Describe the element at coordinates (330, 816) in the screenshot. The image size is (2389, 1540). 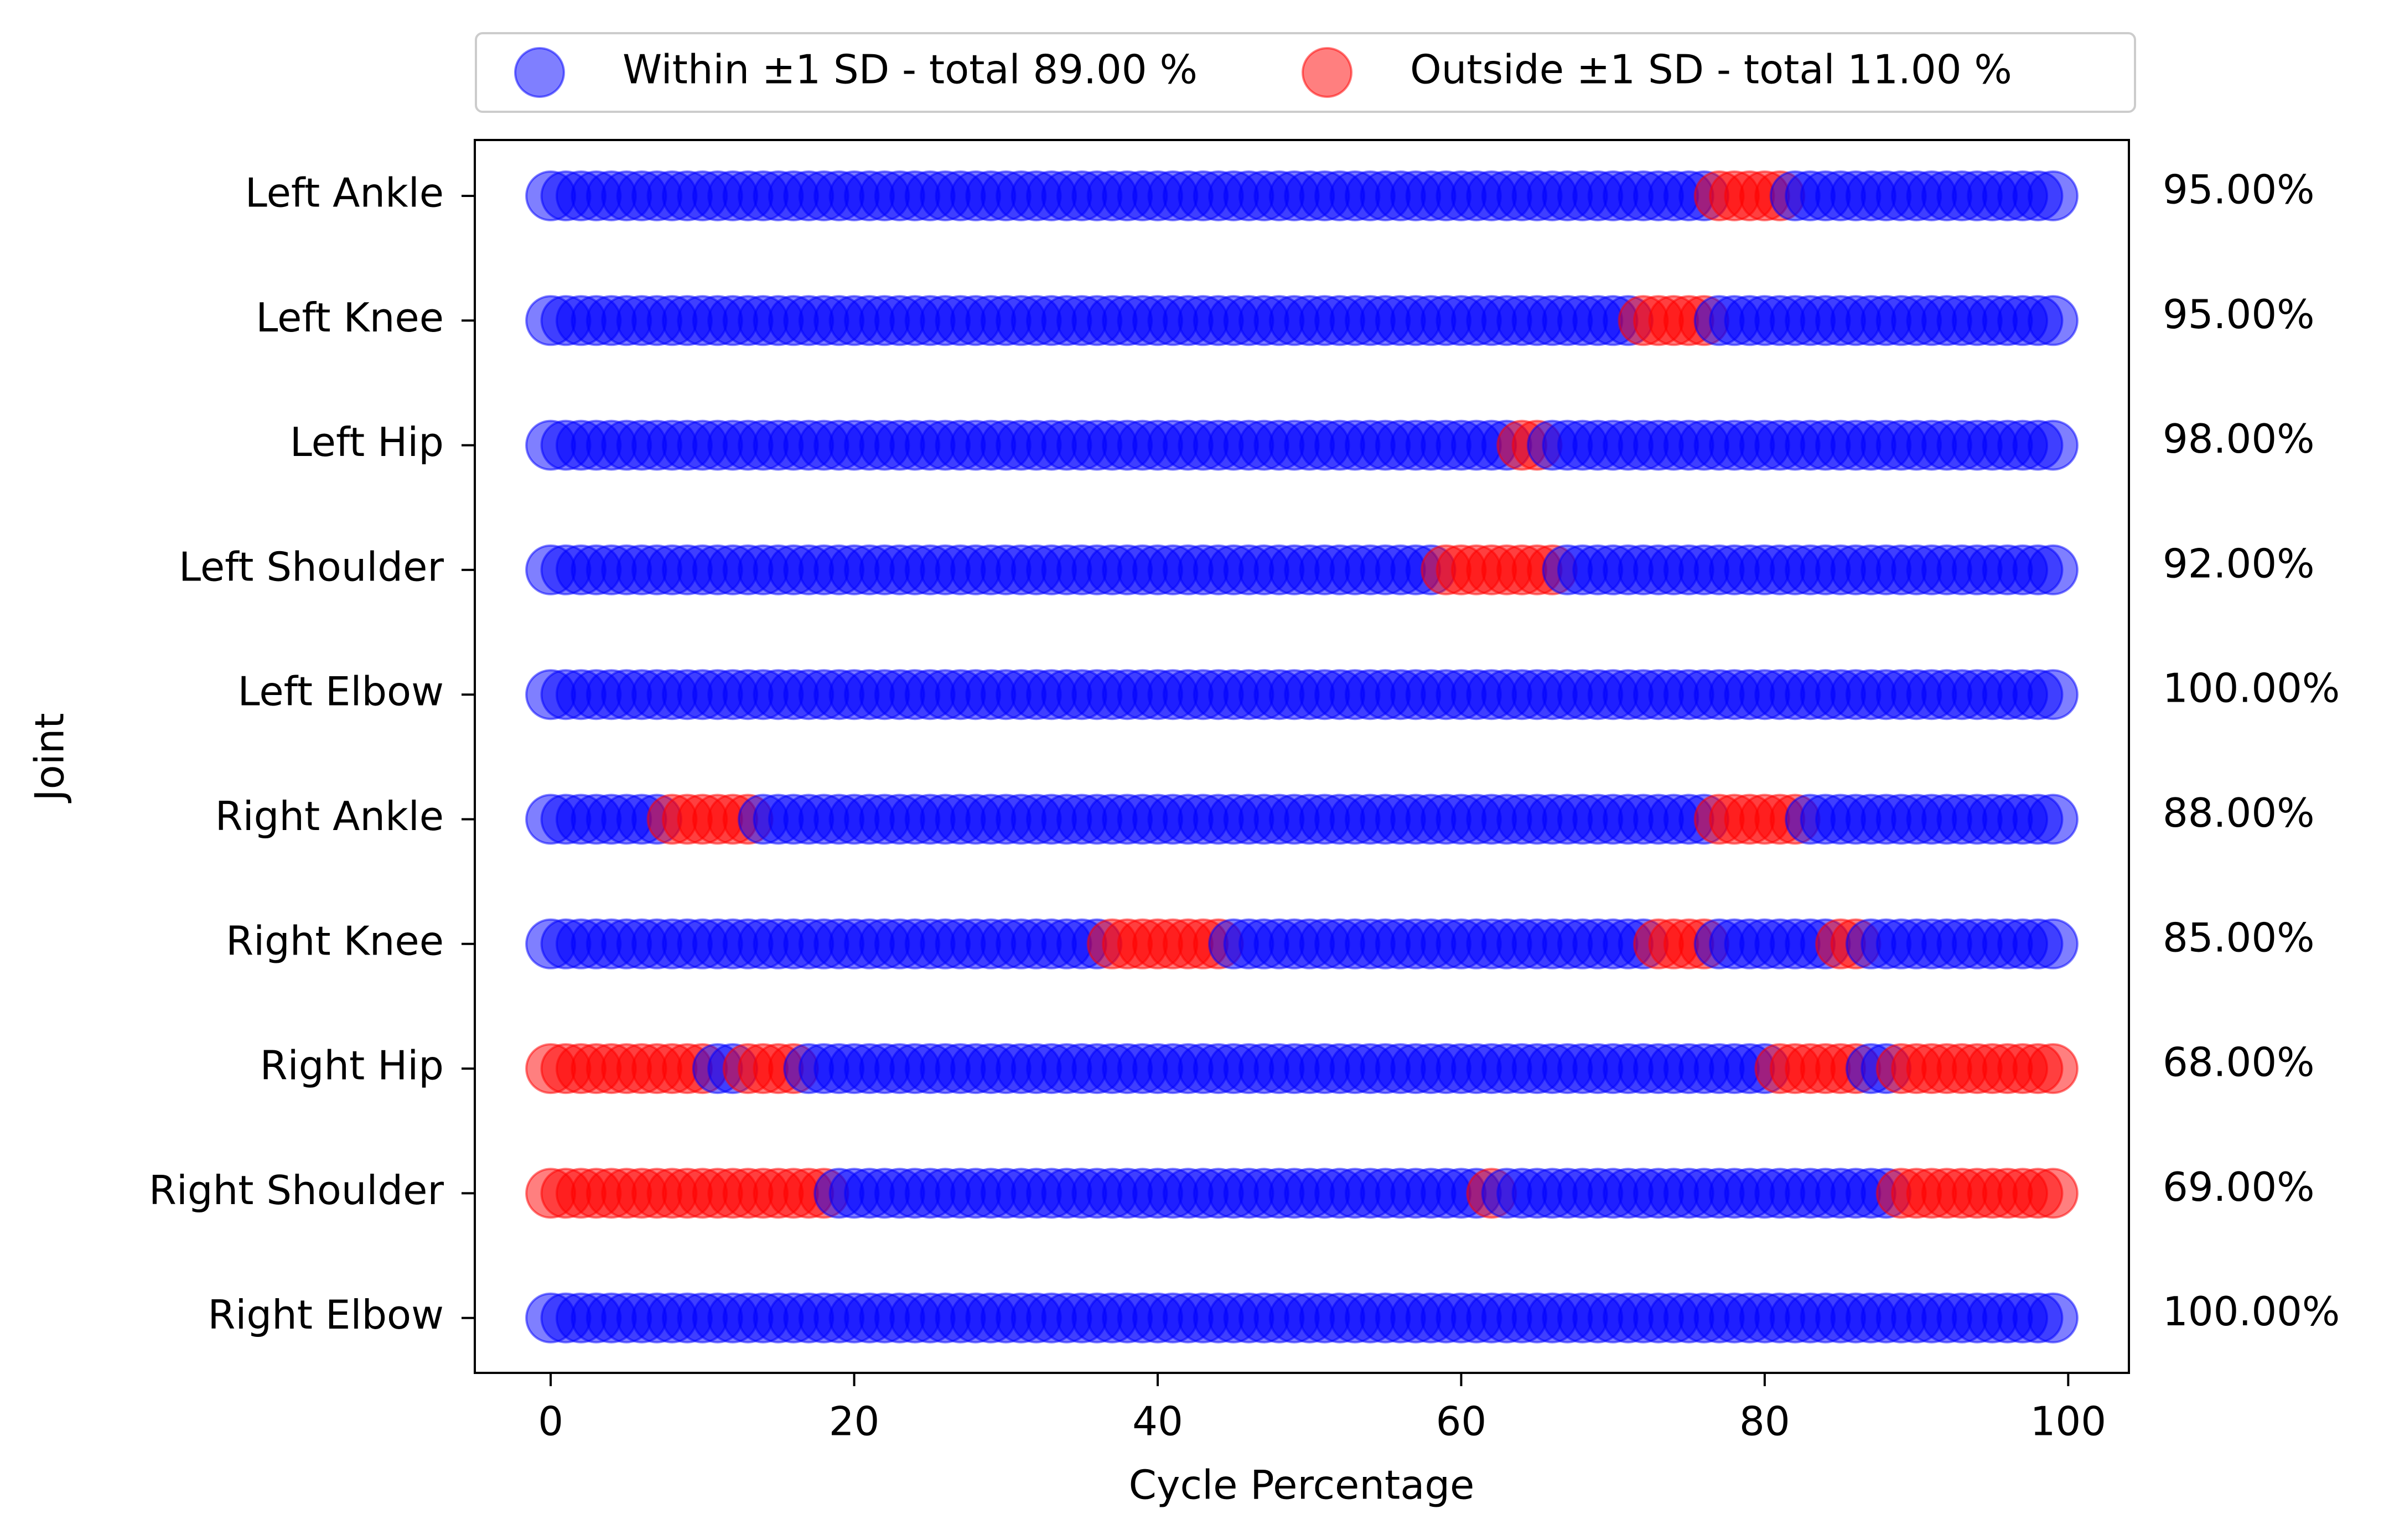
I see `y-tick-label: Right Ankle` at that location.